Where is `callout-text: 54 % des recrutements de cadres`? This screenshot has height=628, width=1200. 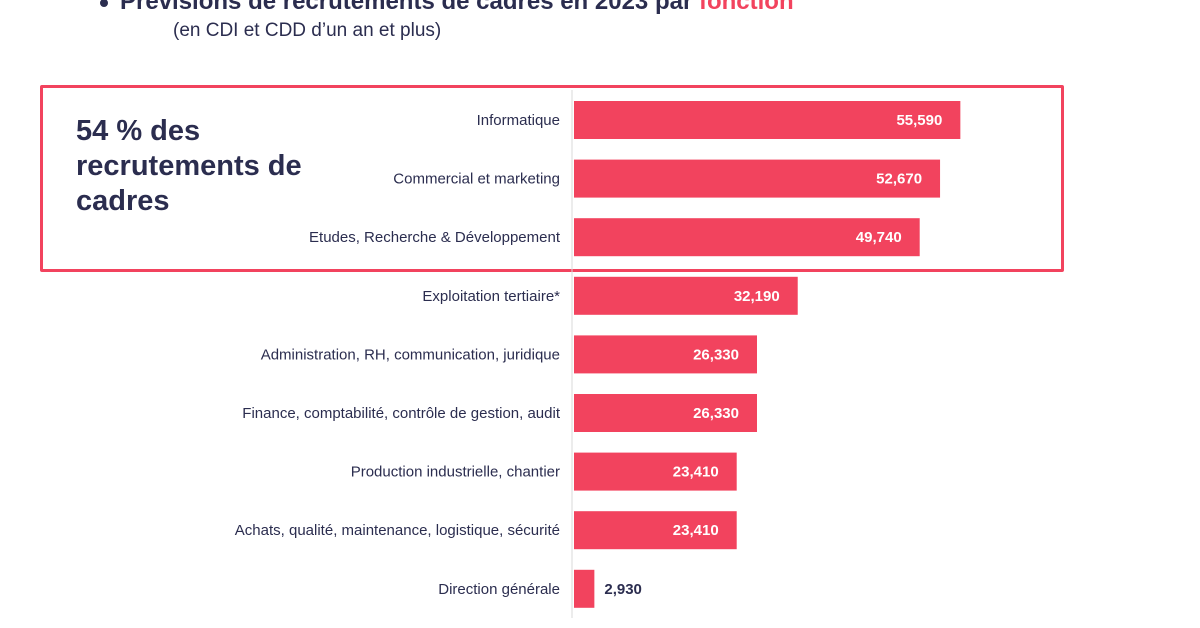
callout-text: 54 % des recrutements de cadres is located at coordinates (189, 166).